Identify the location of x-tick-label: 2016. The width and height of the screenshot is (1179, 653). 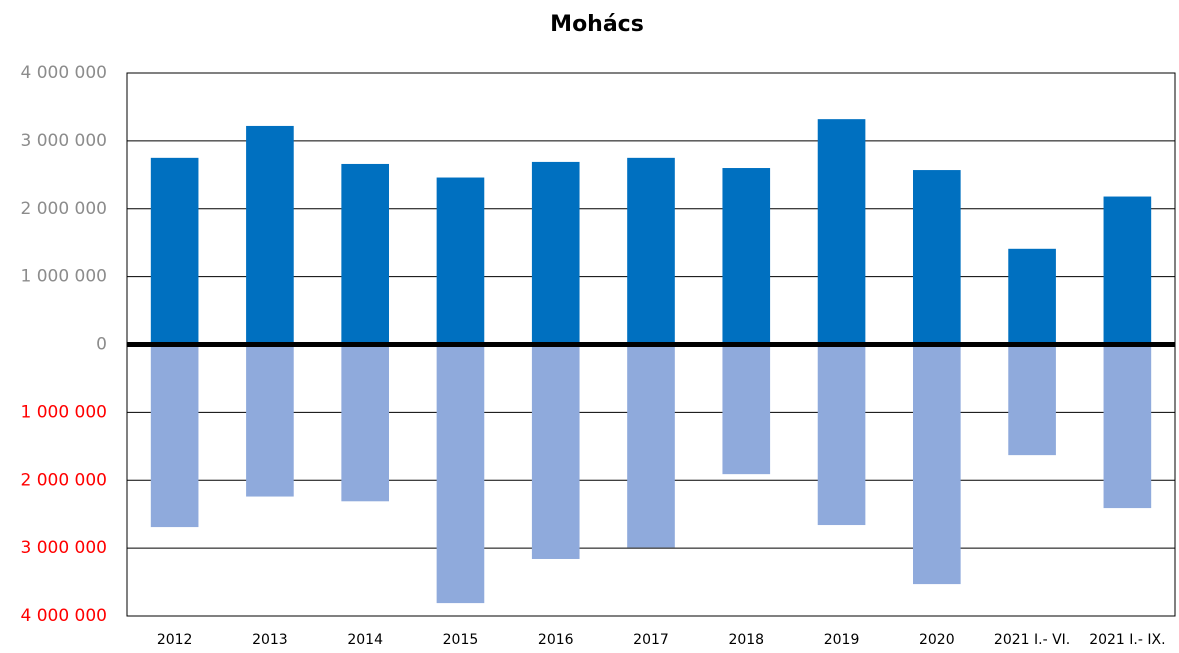
(556, 640).